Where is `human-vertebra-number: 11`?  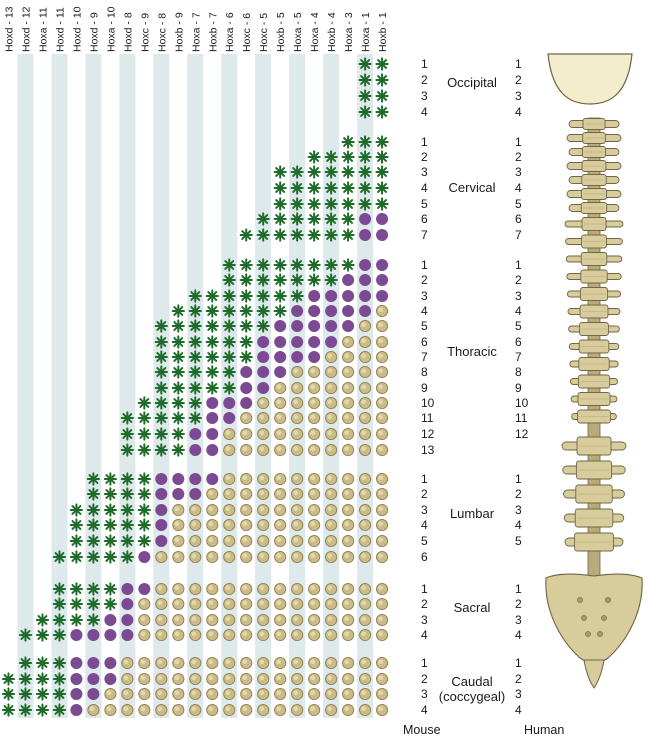 human-vertebra-number: 11 is located at coordinates (521, 418).